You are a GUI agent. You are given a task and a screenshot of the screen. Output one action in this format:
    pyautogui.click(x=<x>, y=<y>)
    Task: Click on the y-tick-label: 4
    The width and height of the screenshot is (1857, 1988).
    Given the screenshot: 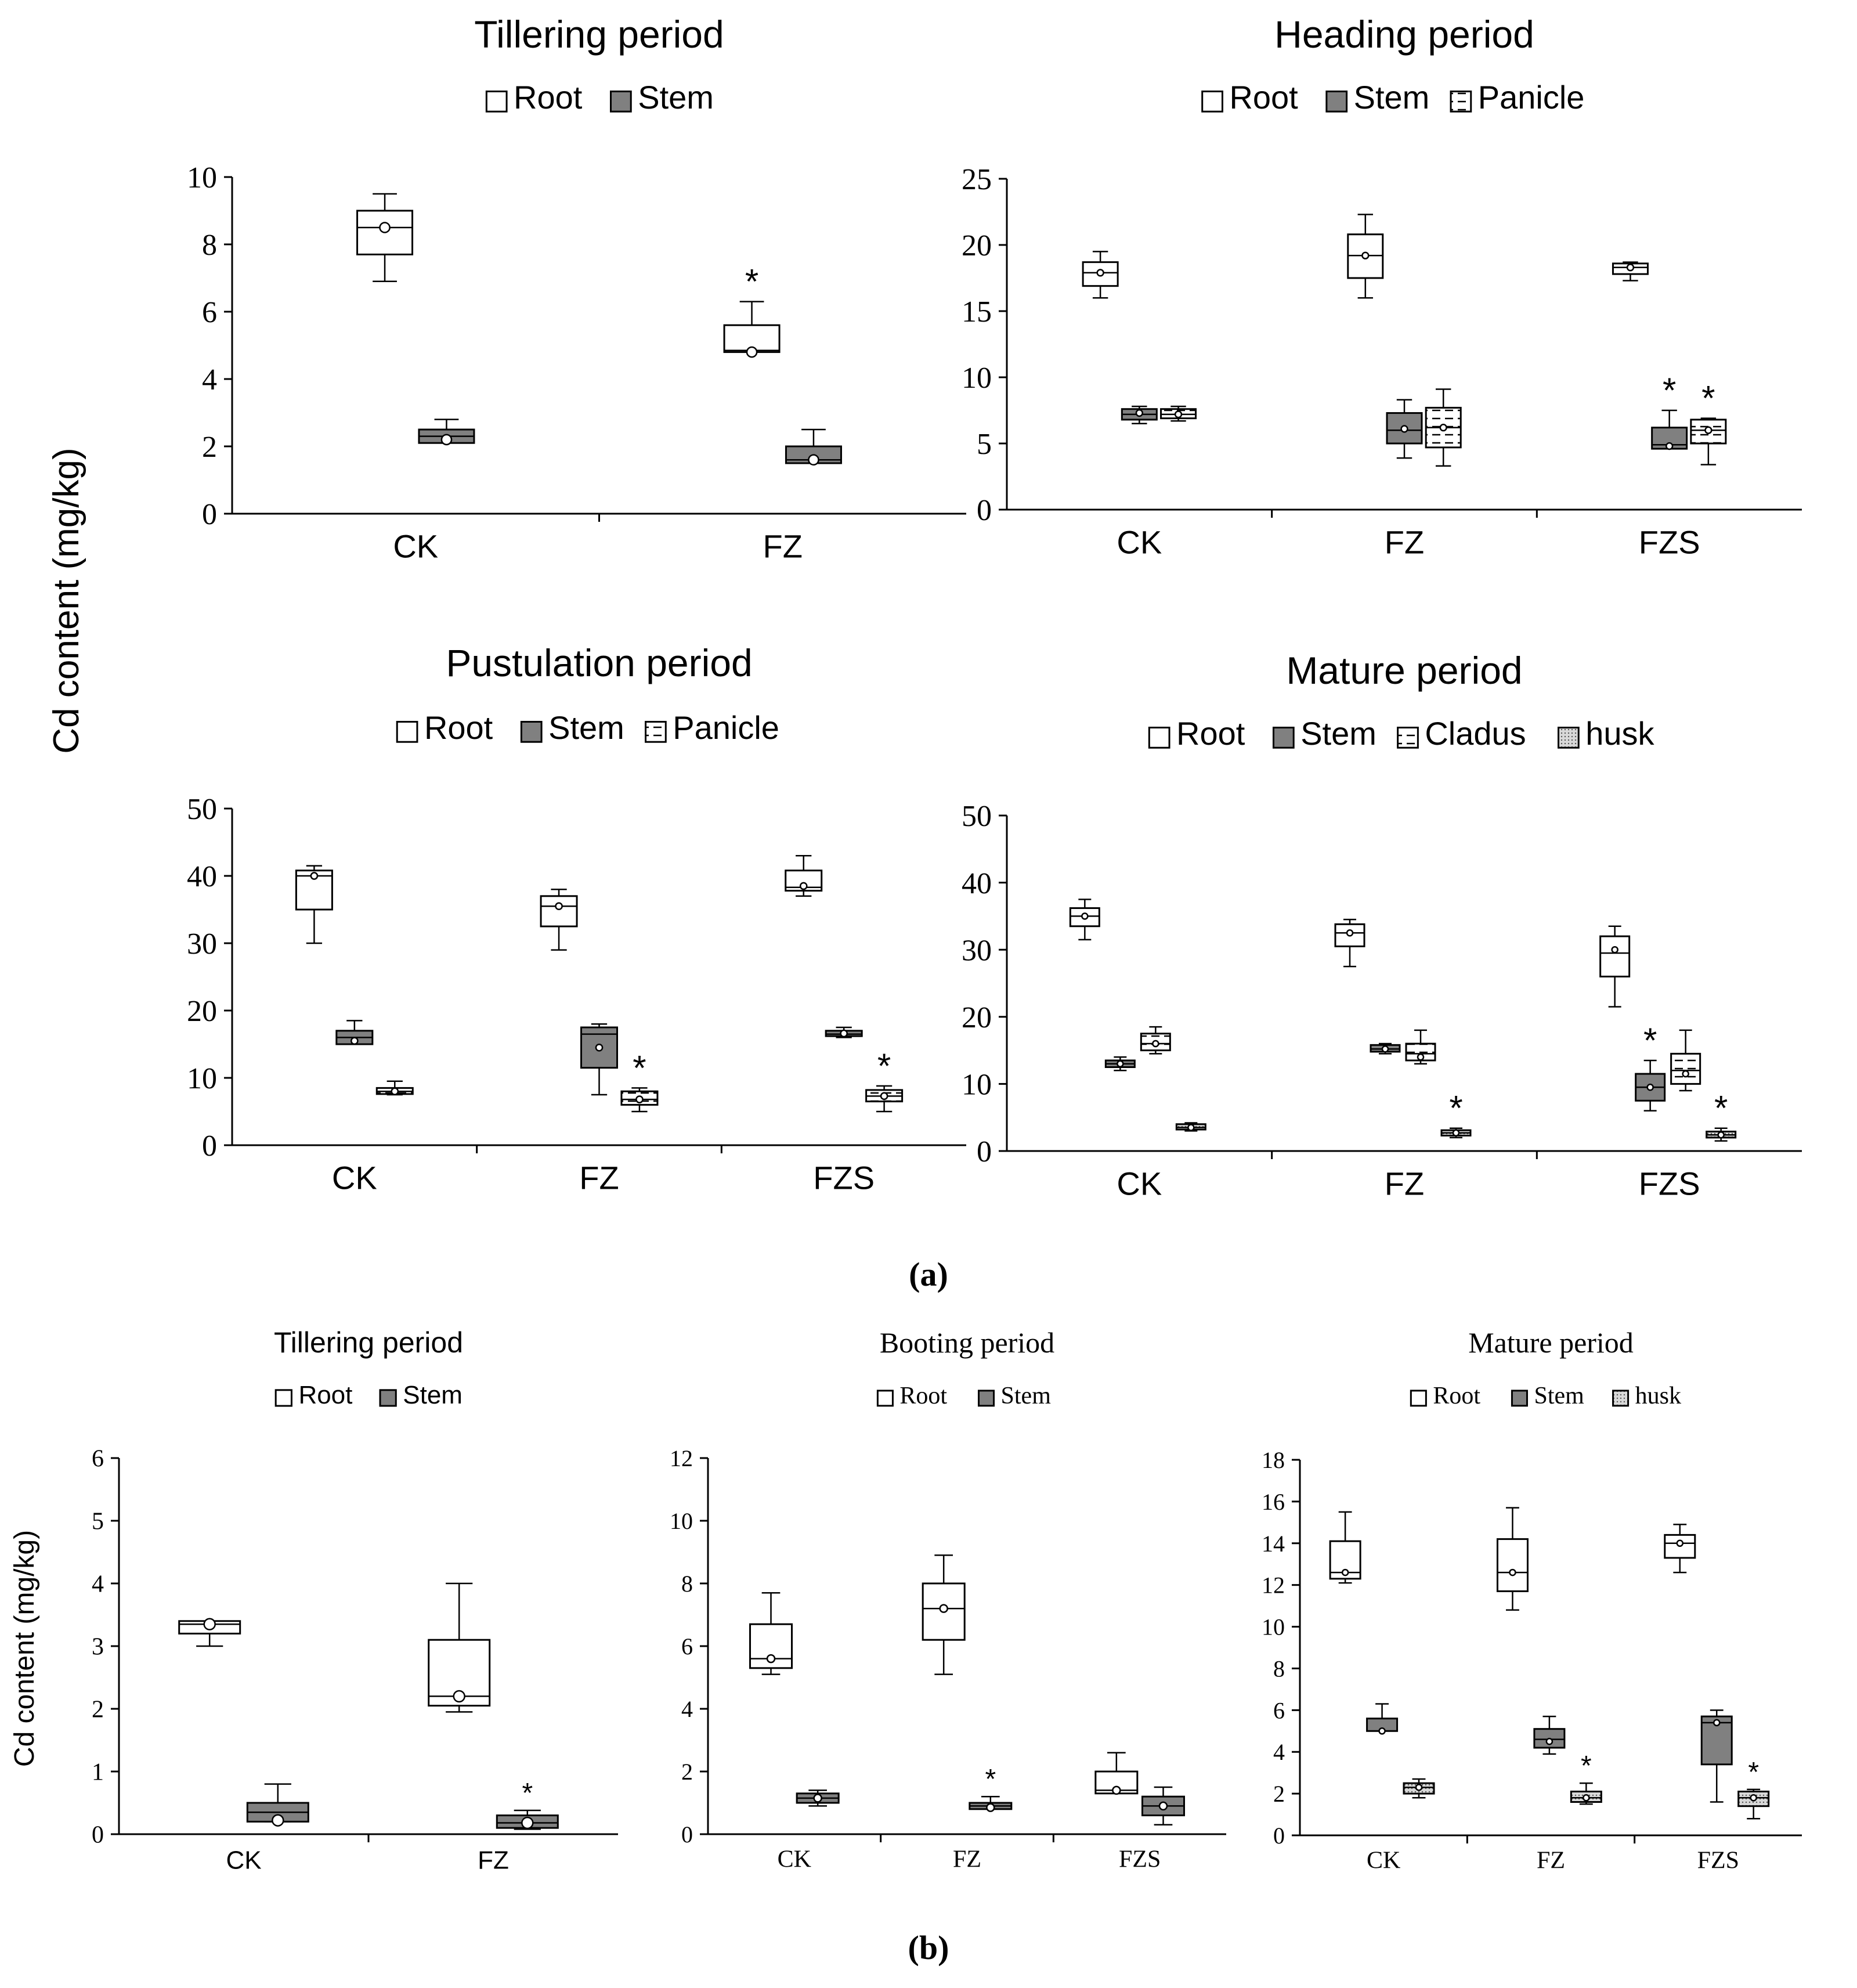 What is the action you would take?
    pyautogui.click(x=98, y=1584)
    